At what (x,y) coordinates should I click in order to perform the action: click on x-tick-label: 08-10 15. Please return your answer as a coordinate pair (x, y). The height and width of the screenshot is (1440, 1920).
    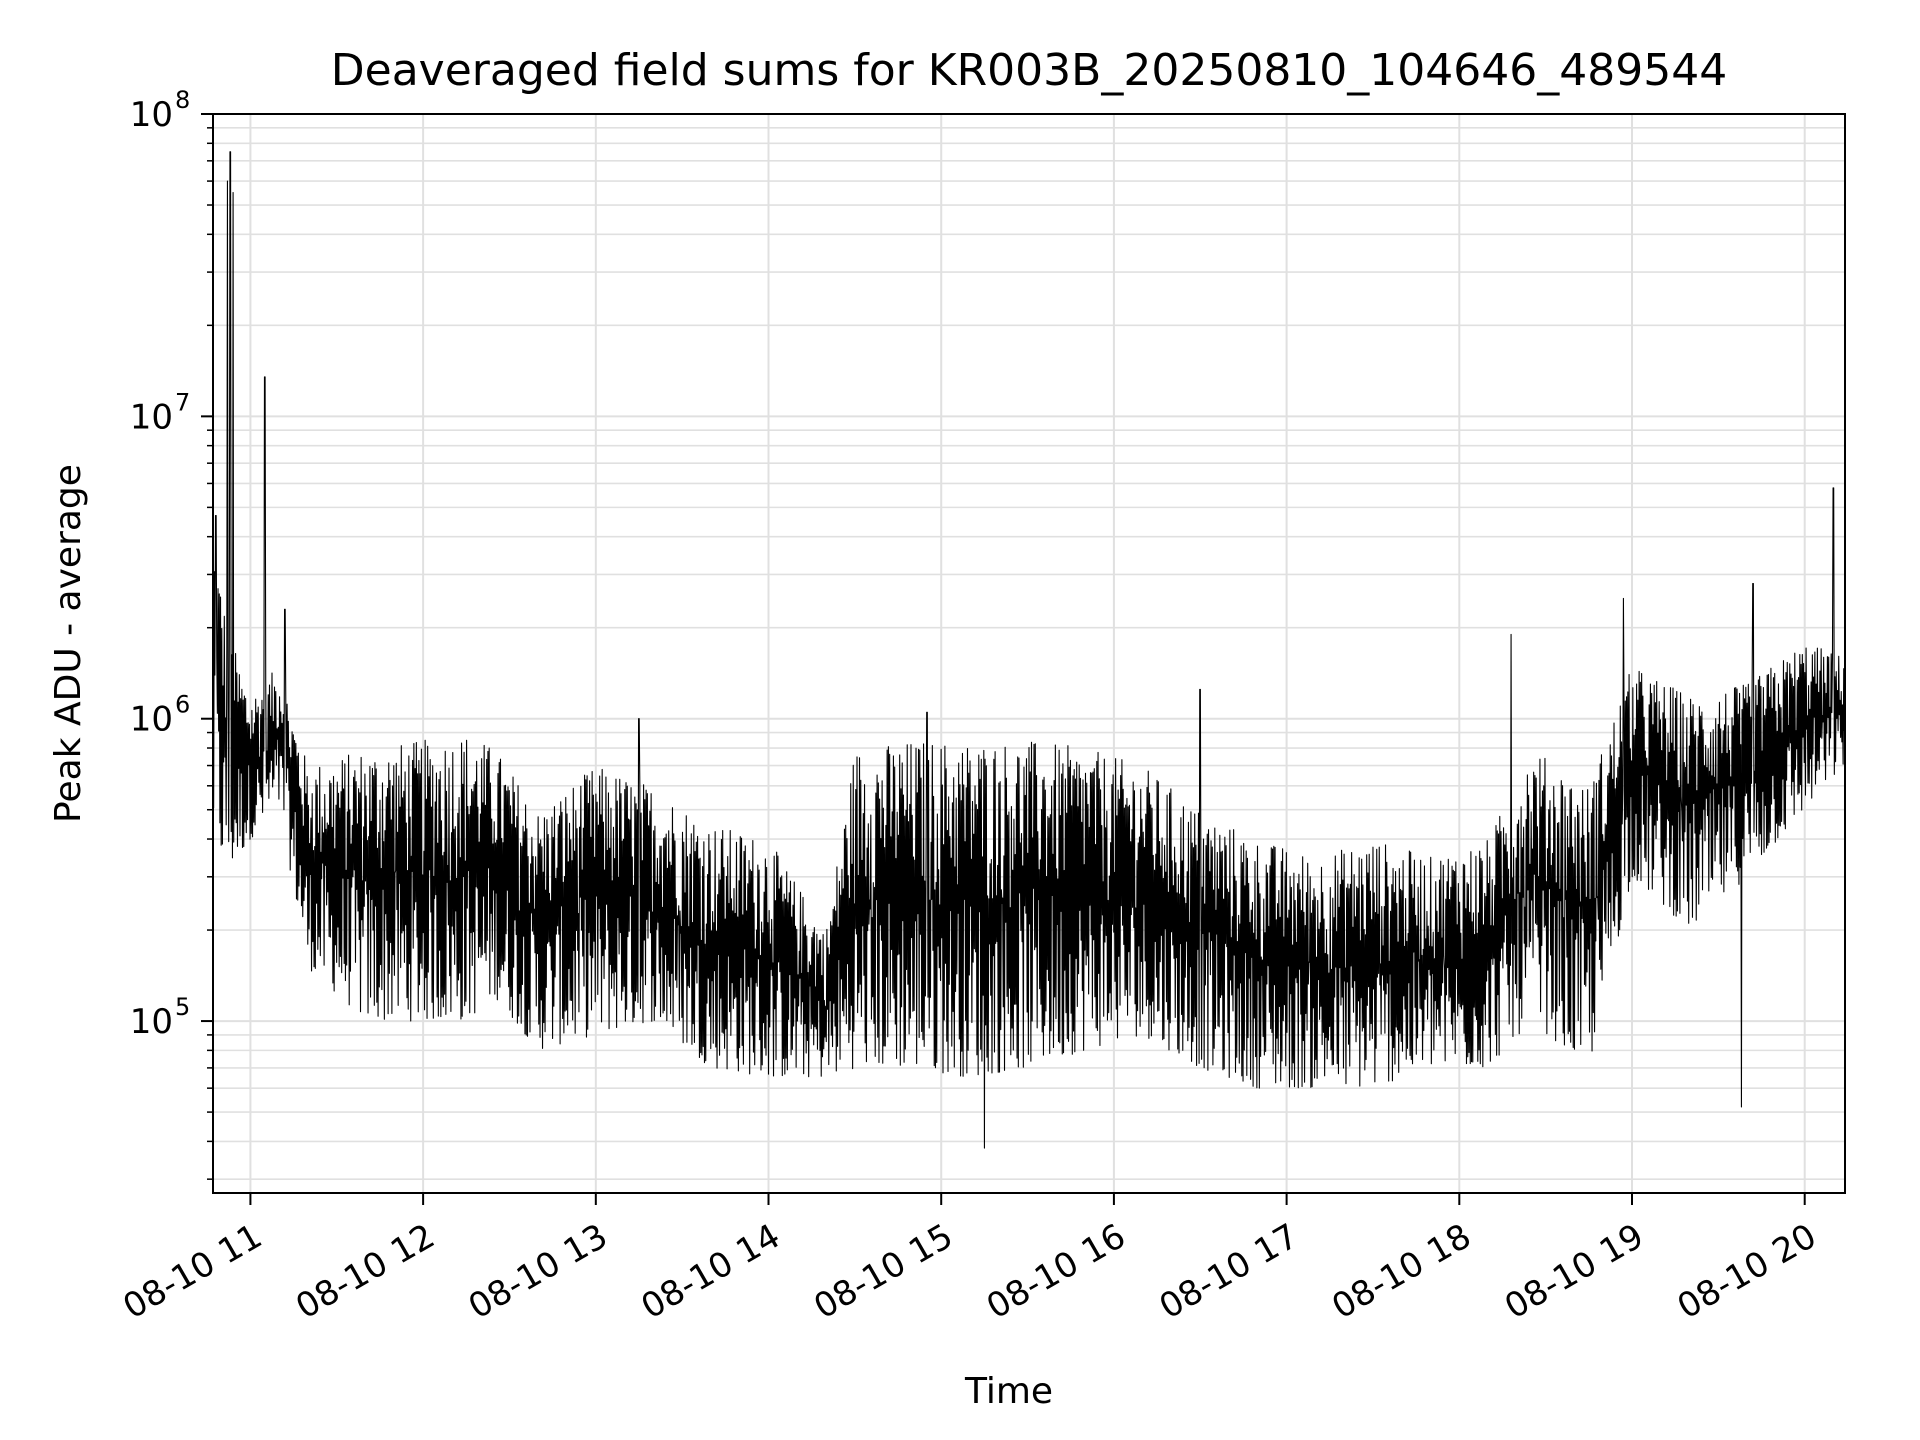
    Looking at the image, I should click on (883, 1271).